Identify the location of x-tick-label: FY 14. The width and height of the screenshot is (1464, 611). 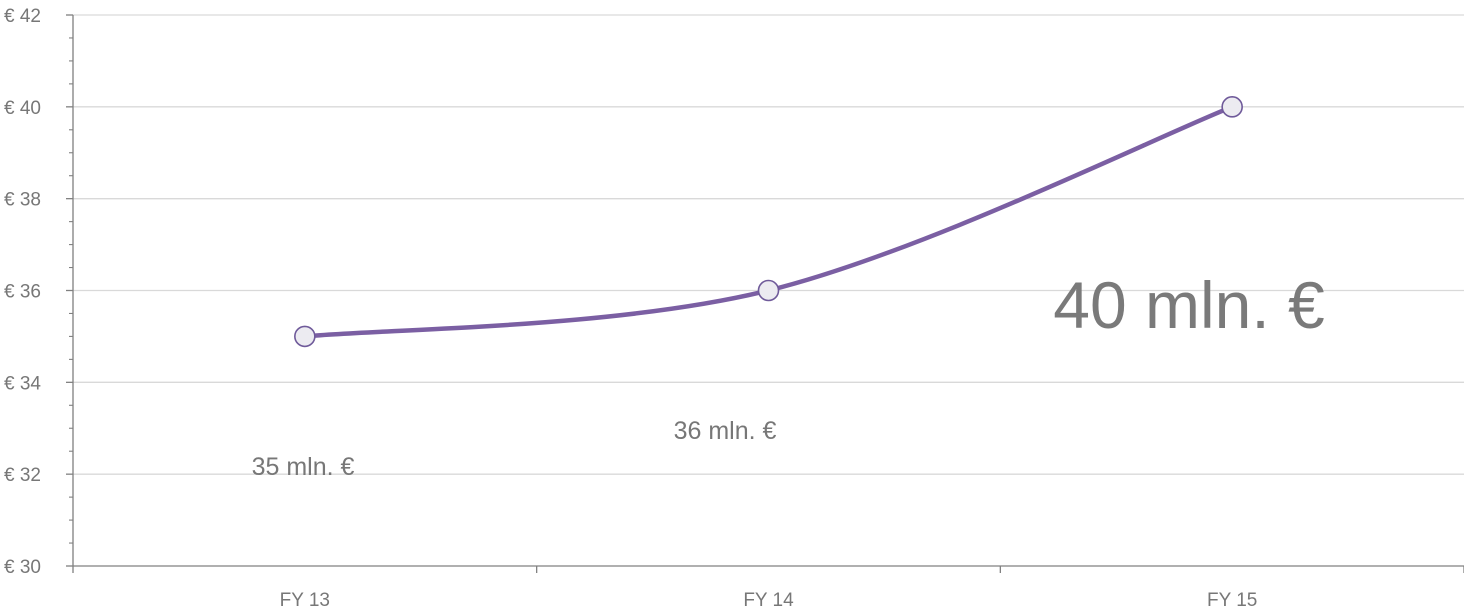
(768, 600).